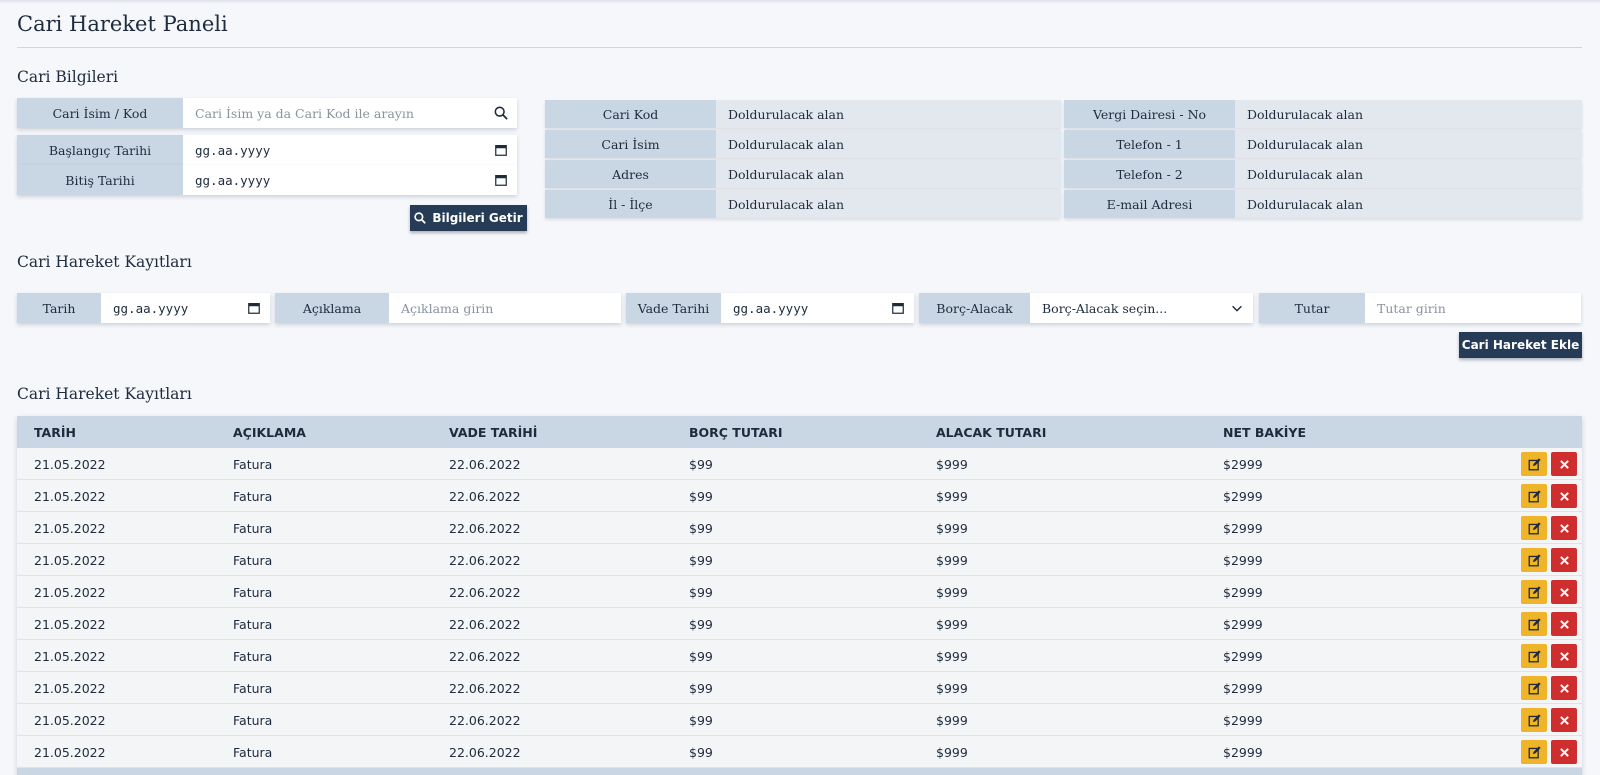 The width and height of the screenshot is (1600, 775). What do you see at coordinates (447, 308) in the screenshot?
I see `entry-description-input: Açıklama girin` at bounding box center [447, 308].